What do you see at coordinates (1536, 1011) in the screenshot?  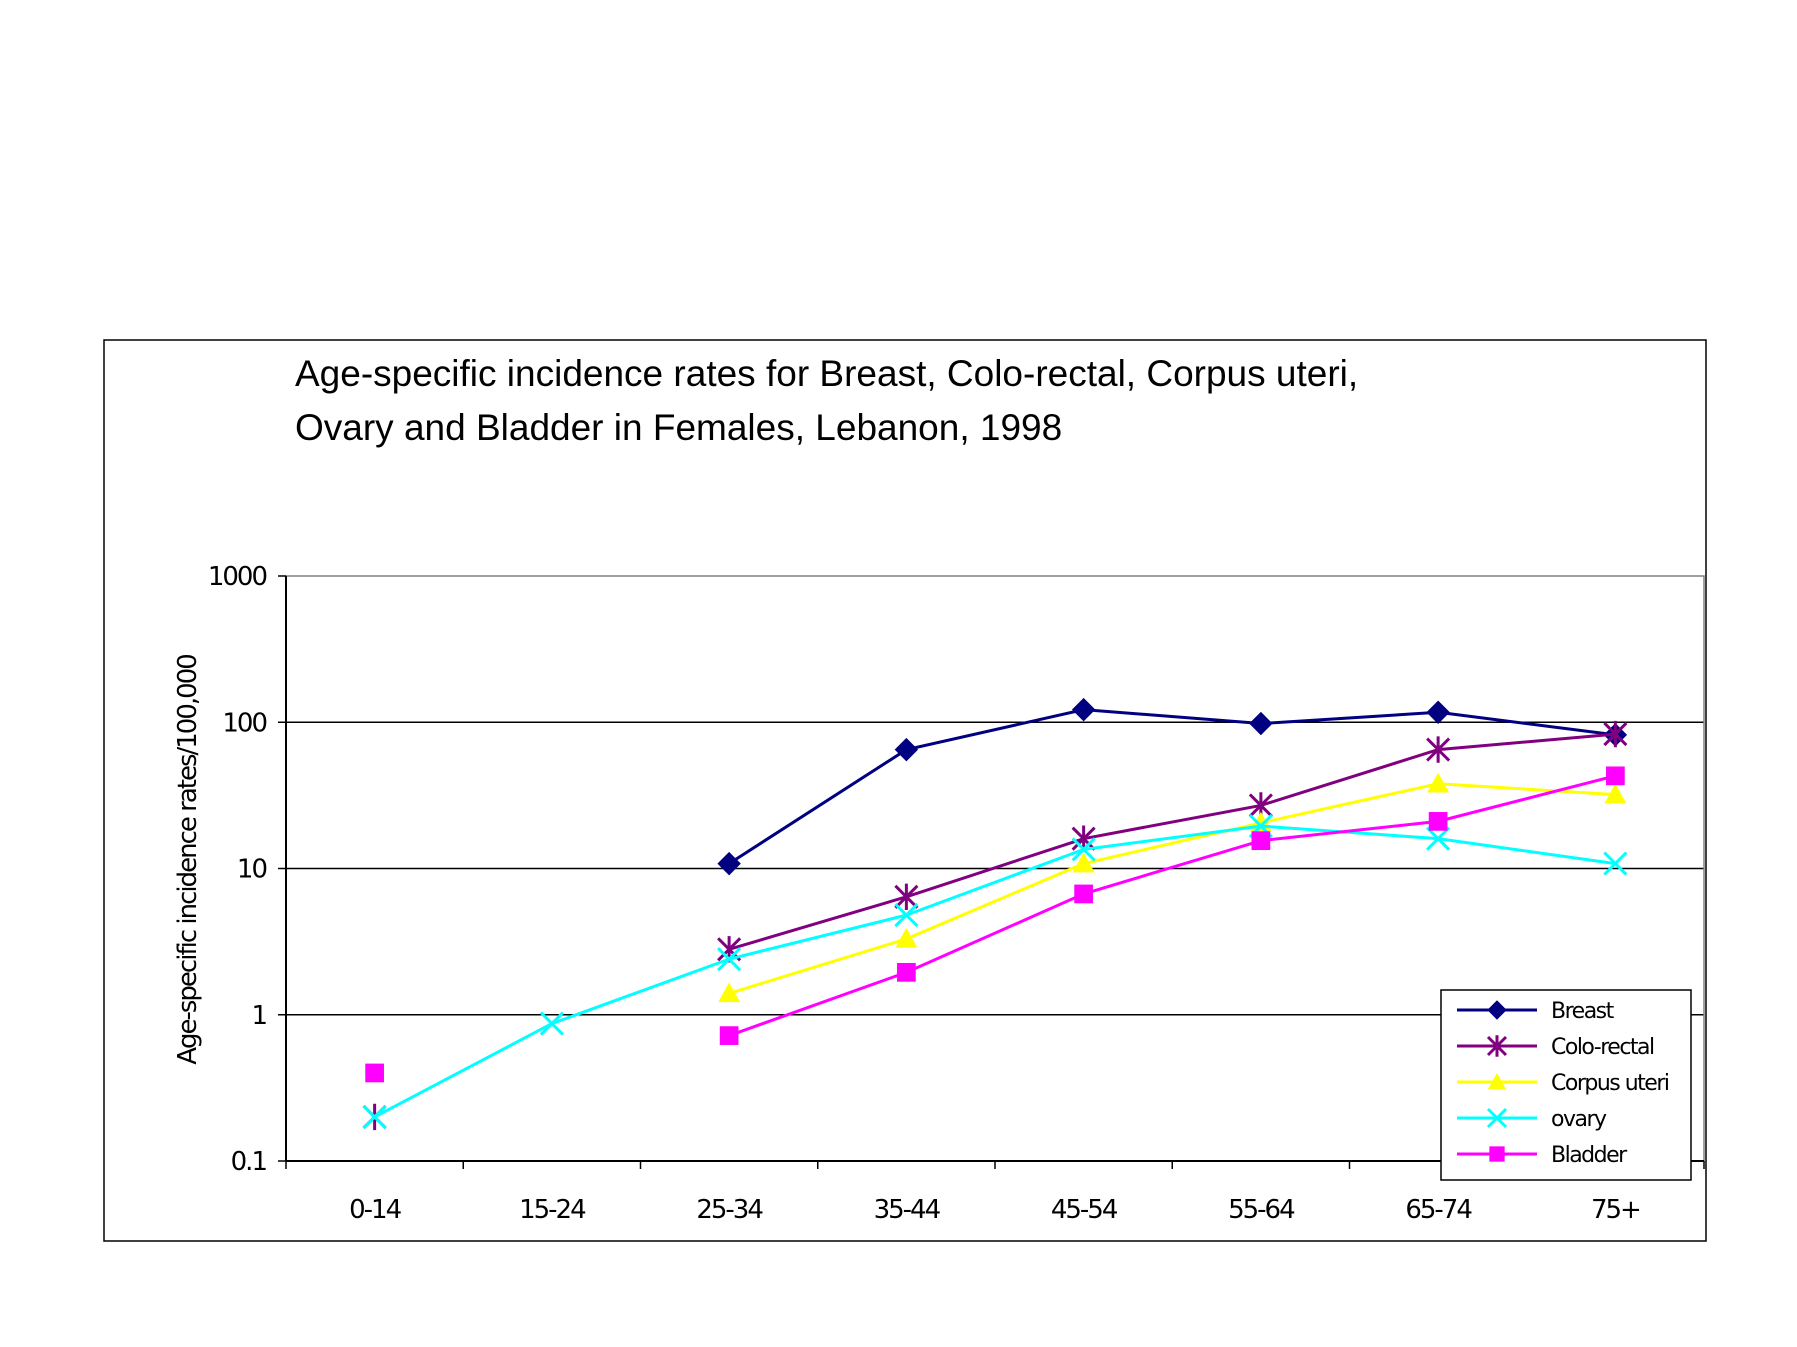 I see `legend-item: Breast` at bounding box center [1536, 1011].